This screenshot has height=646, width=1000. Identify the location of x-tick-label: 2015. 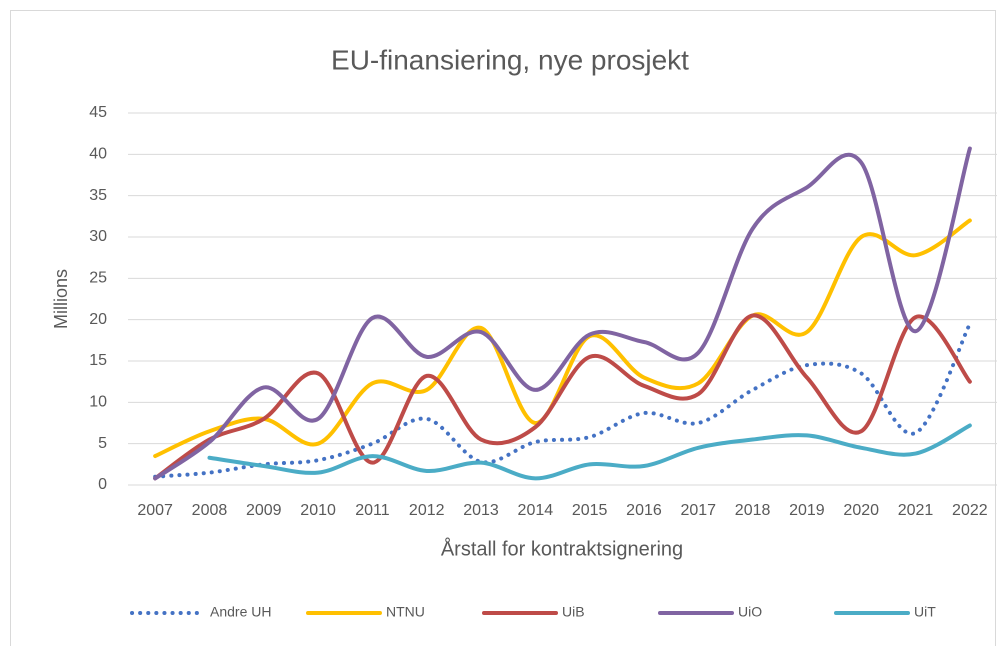
(590, 510).